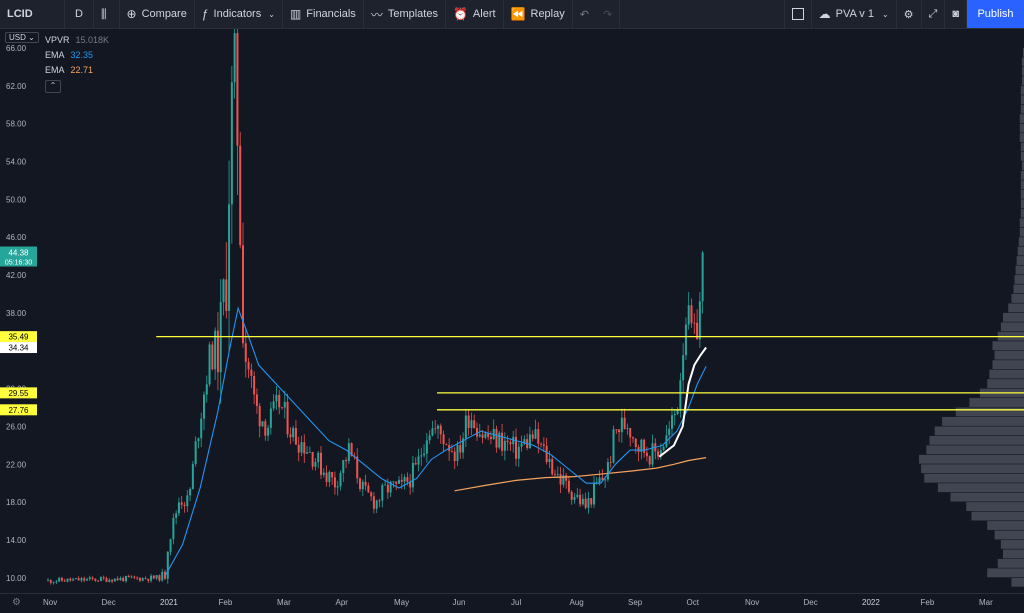  I want to click on indicators-button: ƒ Indicators ⌄, so click(239, 14).